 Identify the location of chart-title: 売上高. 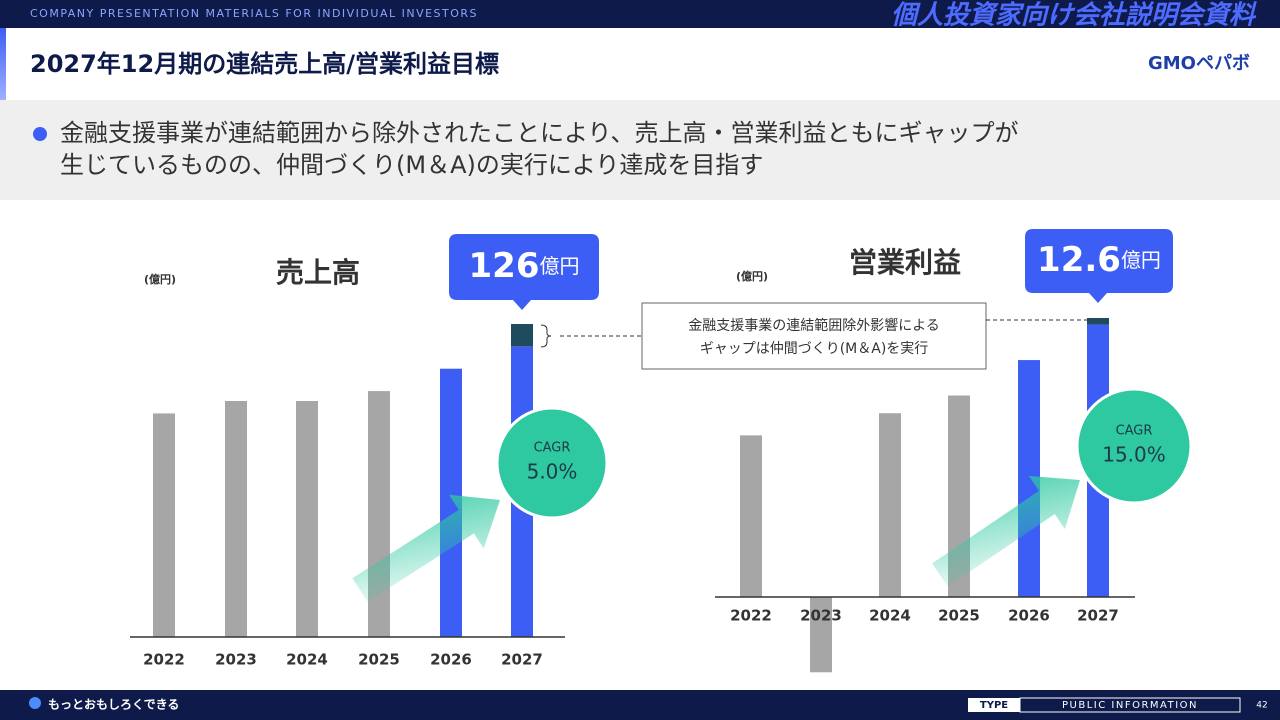
(318, 272).